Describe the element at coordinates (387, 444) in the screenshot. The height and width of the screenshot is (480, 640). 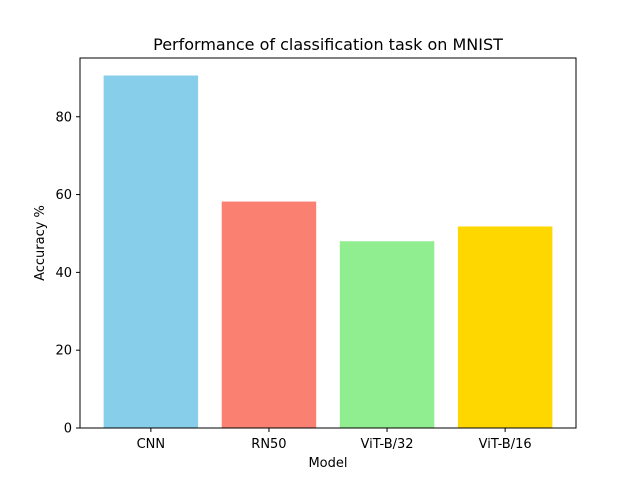
I see `x-tick-label: ViT-B/32` at that location.